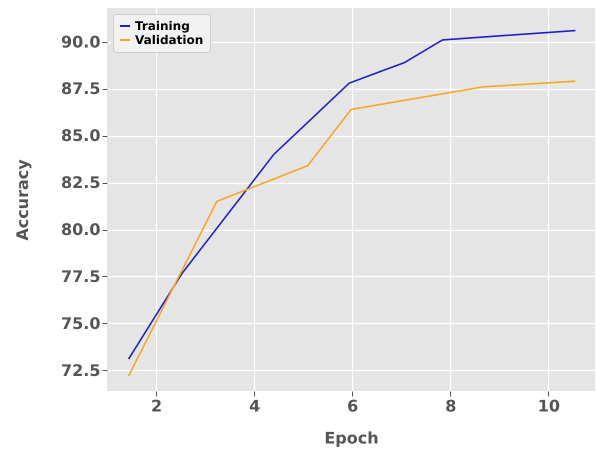  I want to click on y-tick-label: 75.0, so click(80, 323).